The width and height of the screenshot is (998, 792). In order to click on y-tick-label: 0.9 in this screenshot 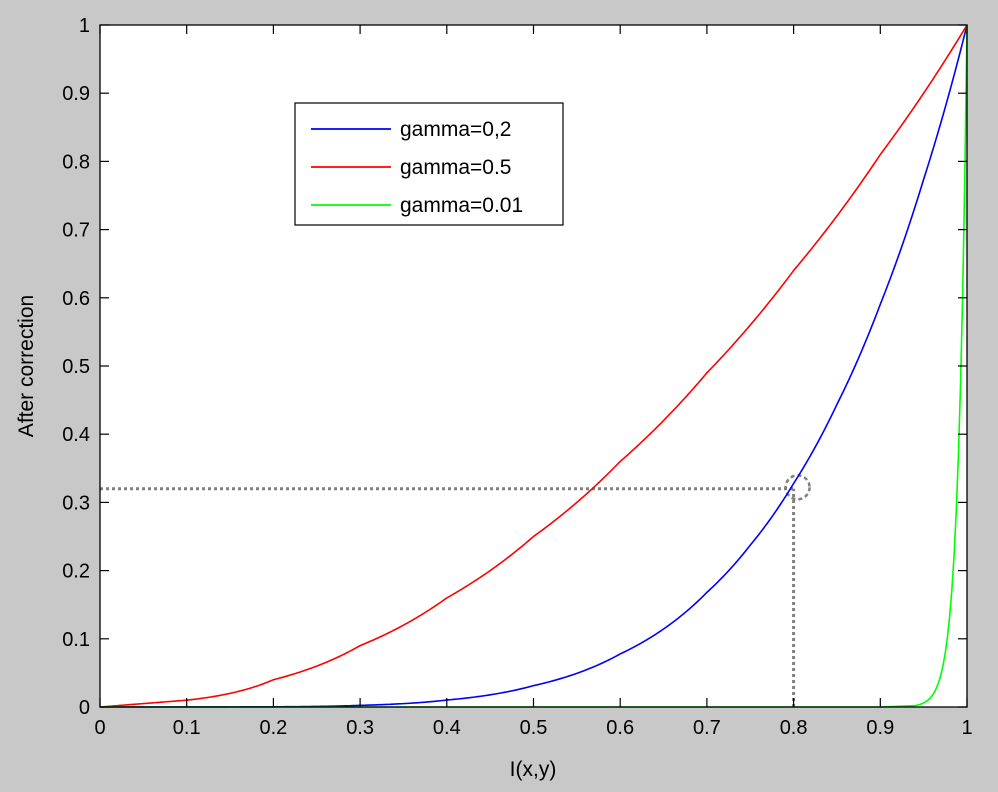, I will do `click(76, 94)`.